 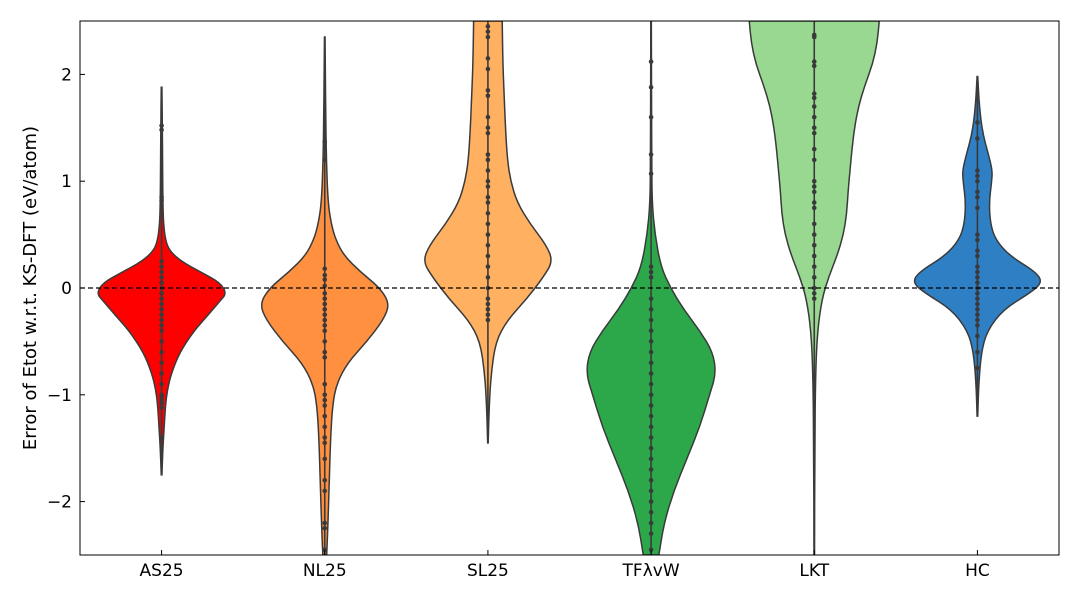 I want to click on x-tick-label: LKT, so click(x=814, y=571).